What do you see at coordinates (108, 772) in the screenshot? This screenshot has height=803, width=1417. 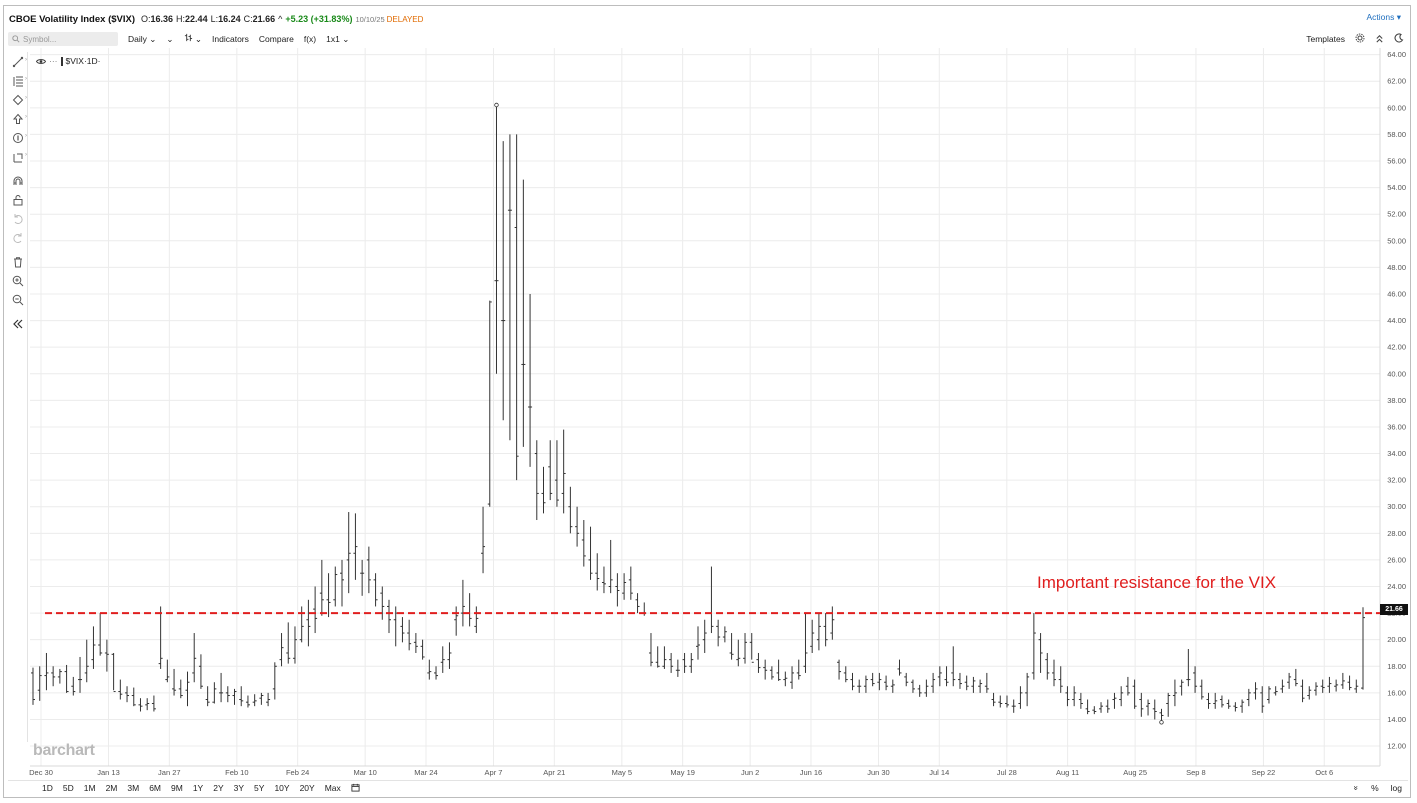 I see `x-tick-label: Jan 13` at bounding box center [108, 772].